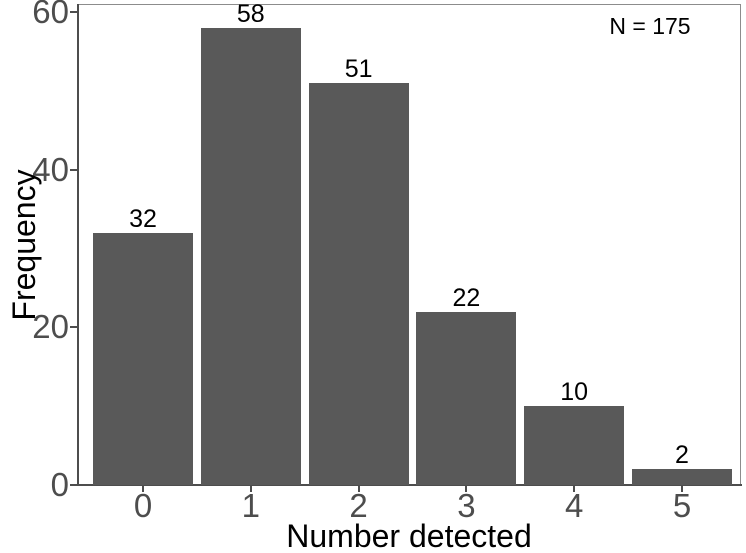  I want to click on bar-value-label: 2, so click(682, 455).